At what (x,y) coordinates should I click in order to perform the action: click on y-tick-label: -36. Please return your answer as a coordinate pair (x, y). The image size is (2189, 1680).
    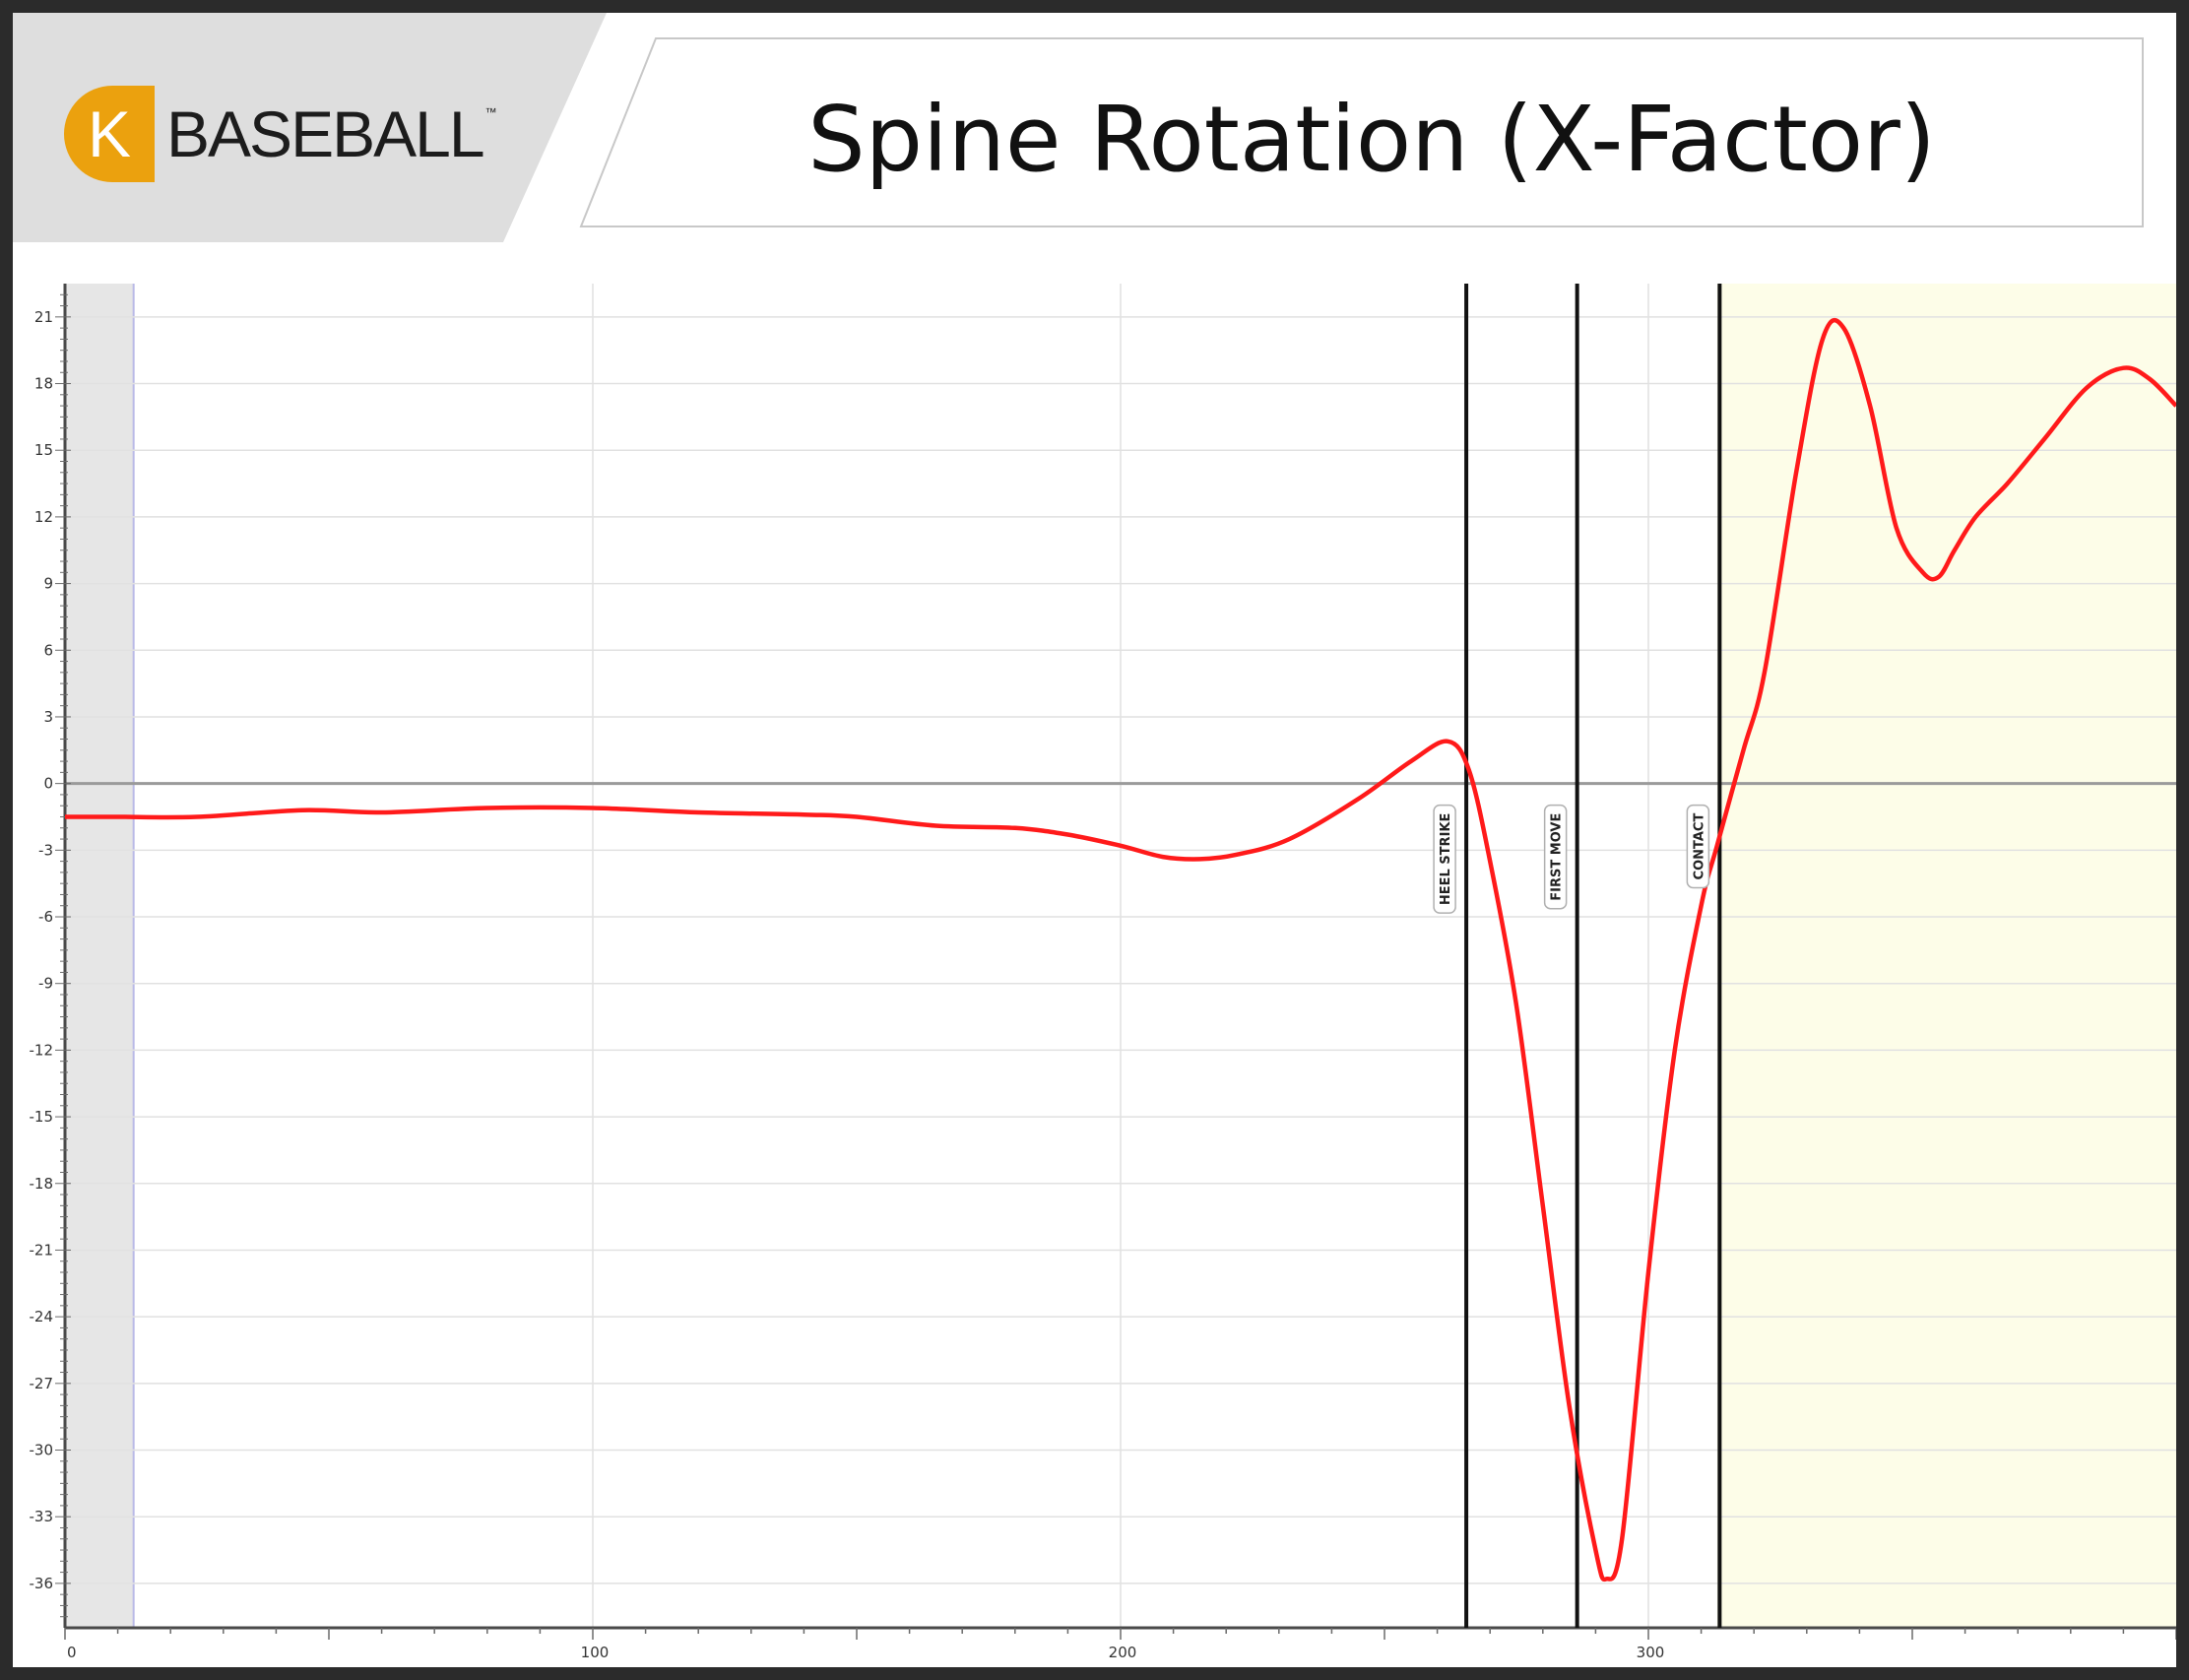
    Looking at the image, I should click on (42, 1583).